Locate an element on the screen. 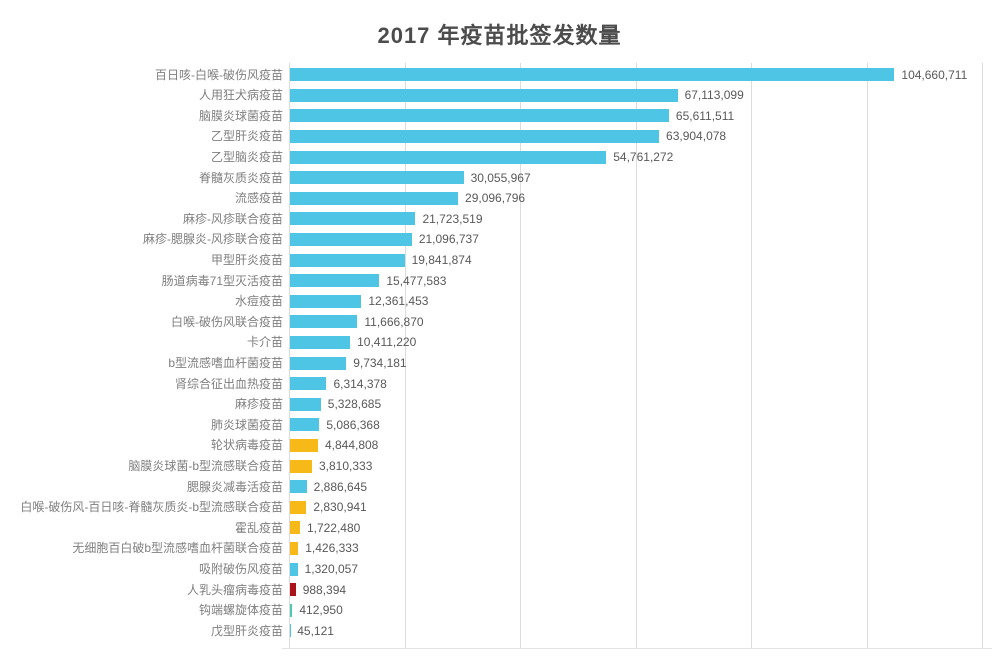 The height and width of the screenshot is (656, 999). bar-row: 轮状病毒疫苗 4,844,808 is located at coordinates (499, 445).